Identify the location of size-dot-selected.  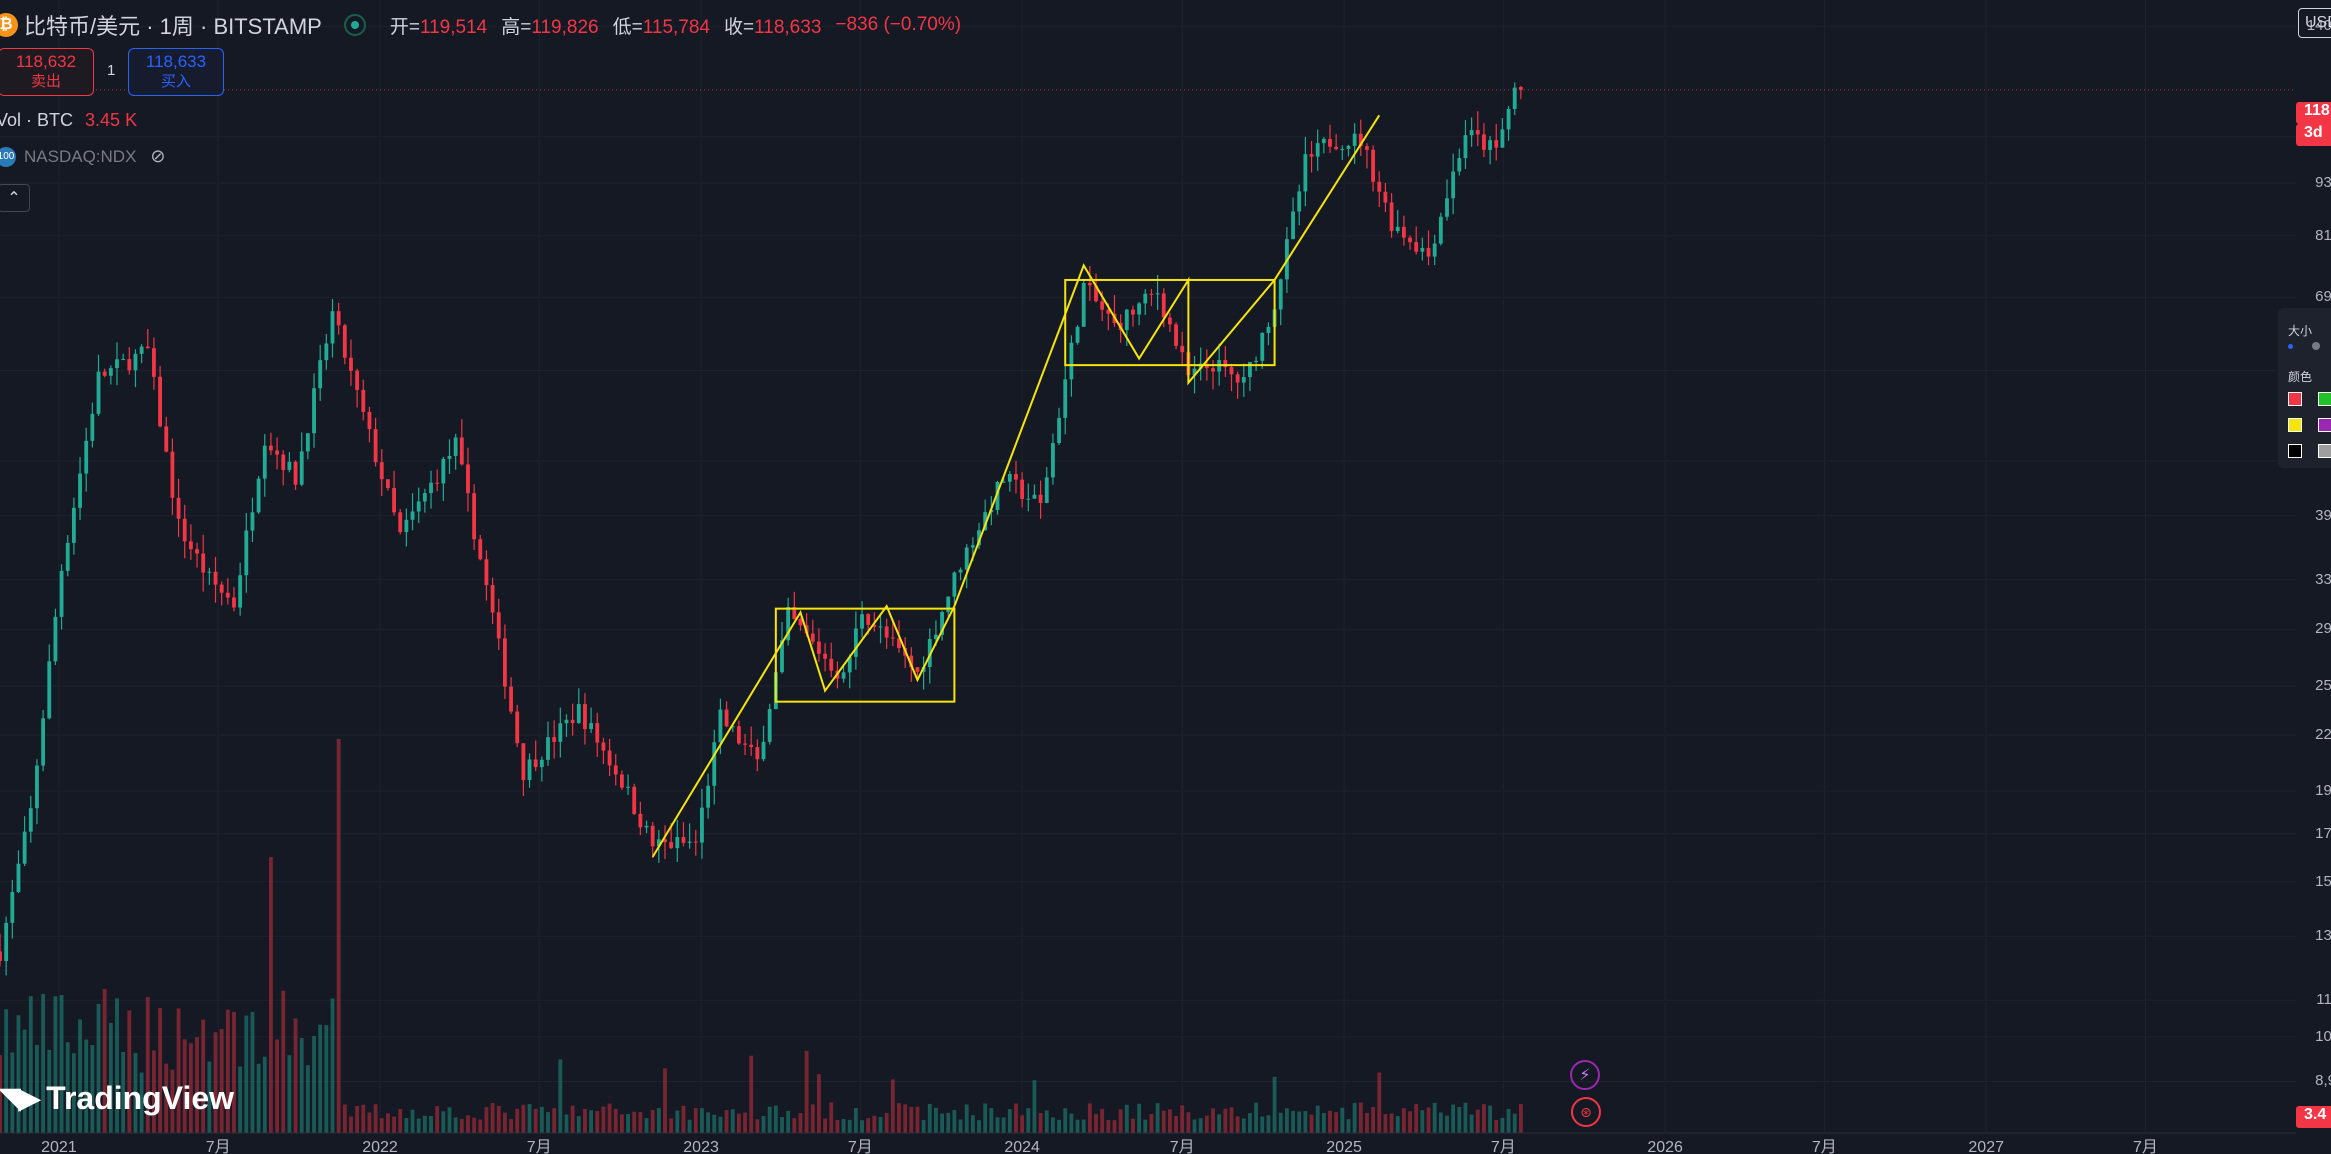
(2290, 346).